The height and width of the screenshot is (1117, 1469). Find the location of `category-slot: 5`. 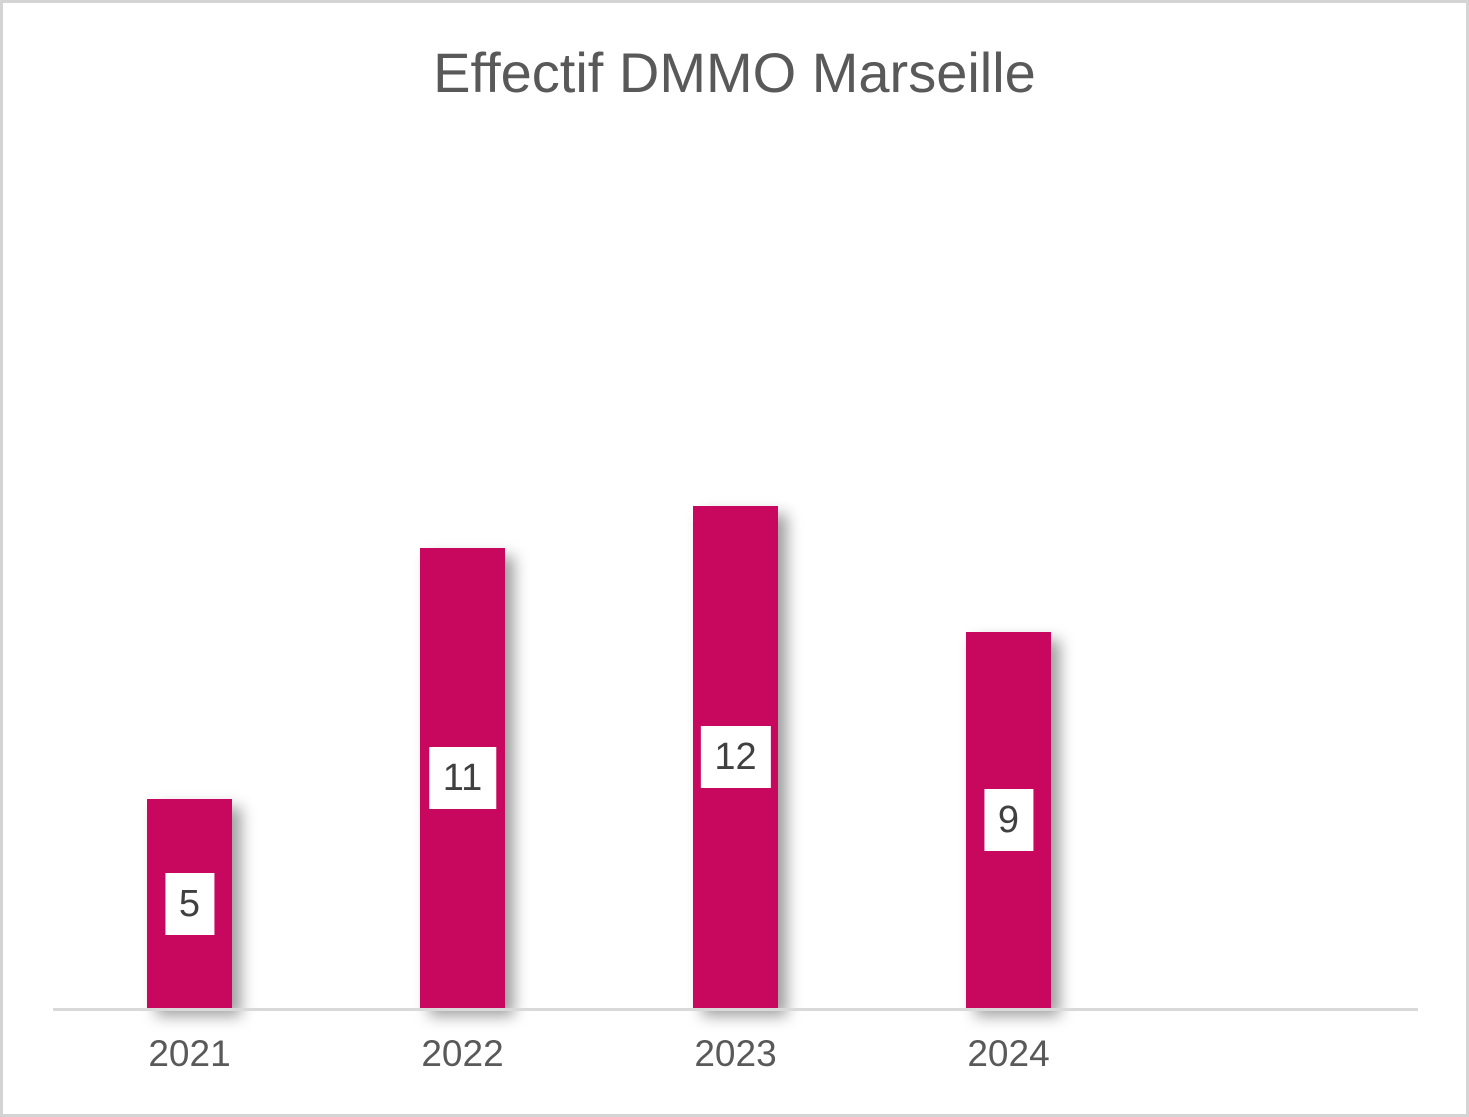

category-slot: 5 is located at coordinates (189, 579).